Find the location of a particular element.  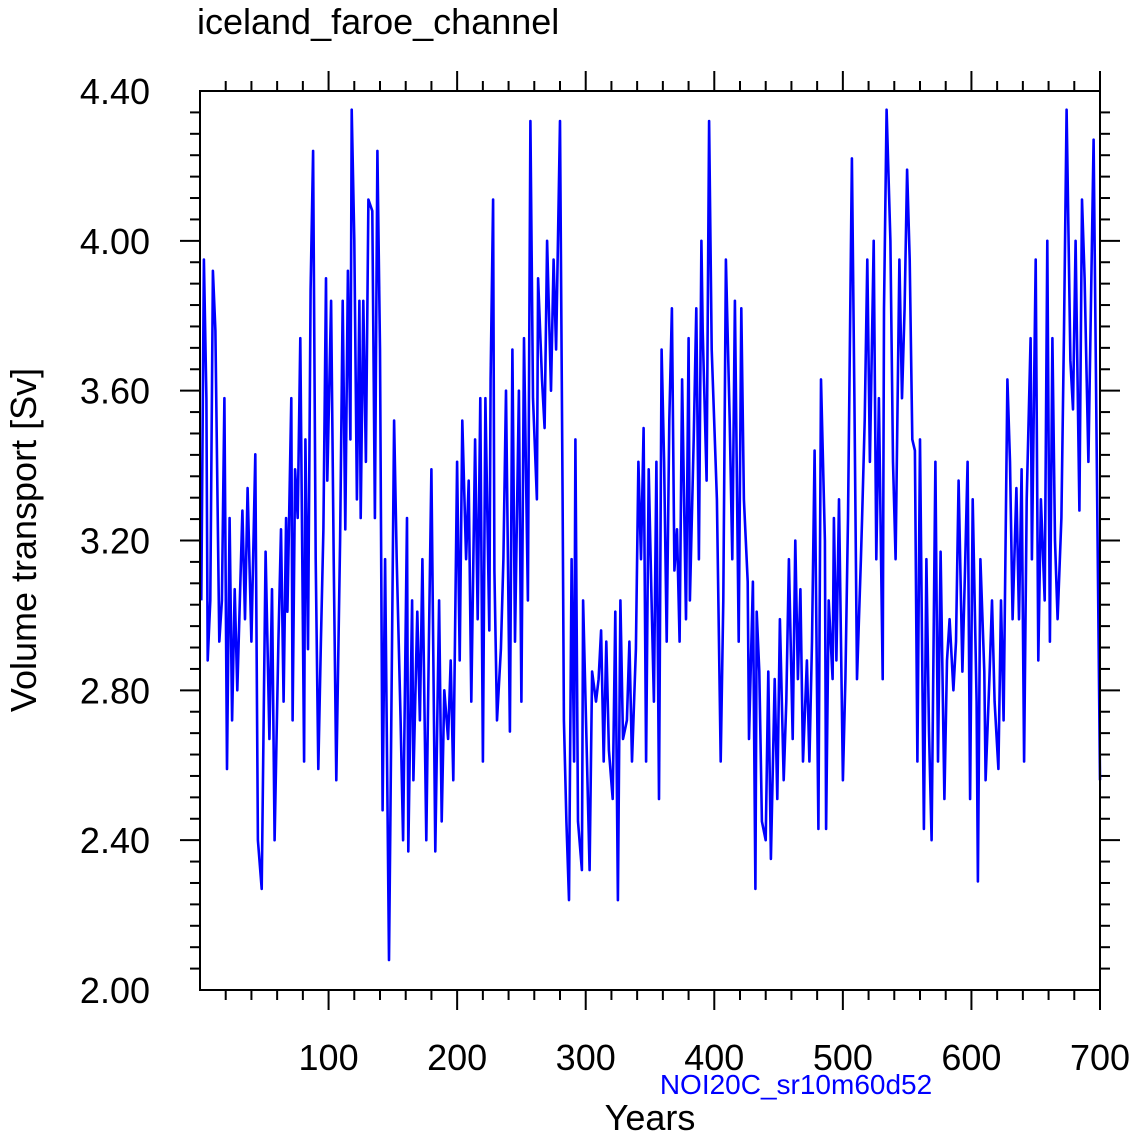

y-tick-label: 3.20 is located at coordinates (115, 541).